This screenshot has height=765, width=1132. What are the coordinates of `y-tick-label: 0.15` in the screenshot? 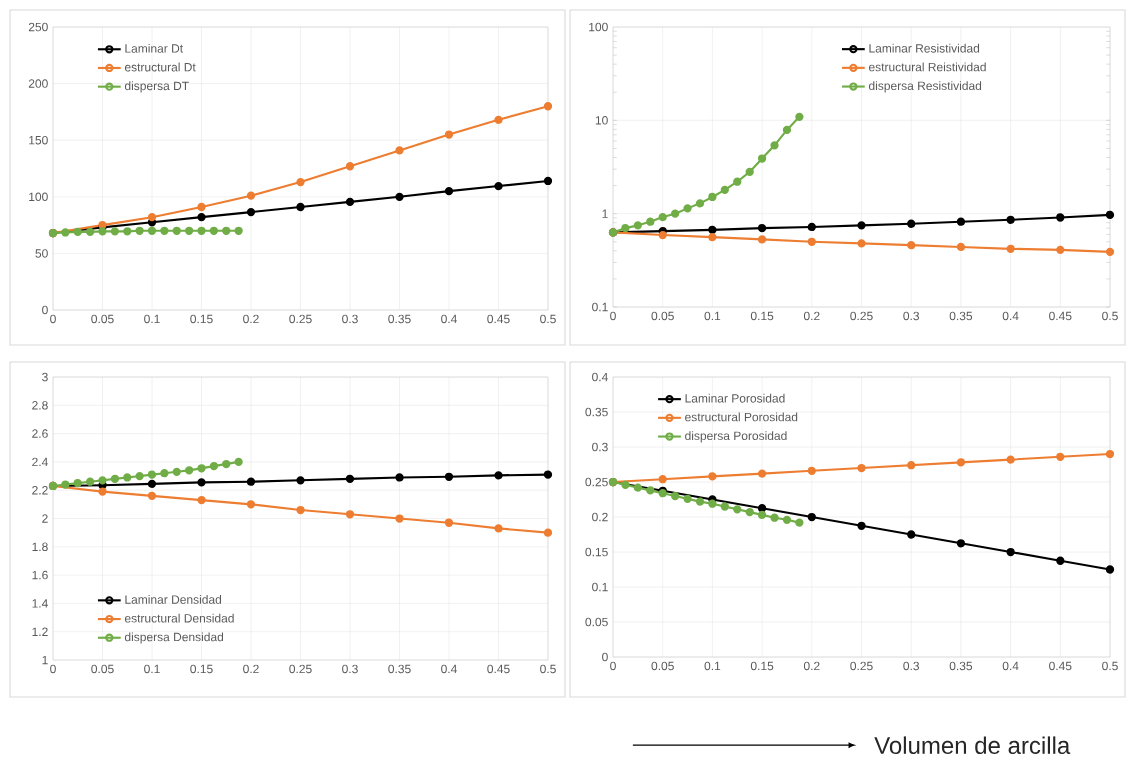 It's located at (596, 552).